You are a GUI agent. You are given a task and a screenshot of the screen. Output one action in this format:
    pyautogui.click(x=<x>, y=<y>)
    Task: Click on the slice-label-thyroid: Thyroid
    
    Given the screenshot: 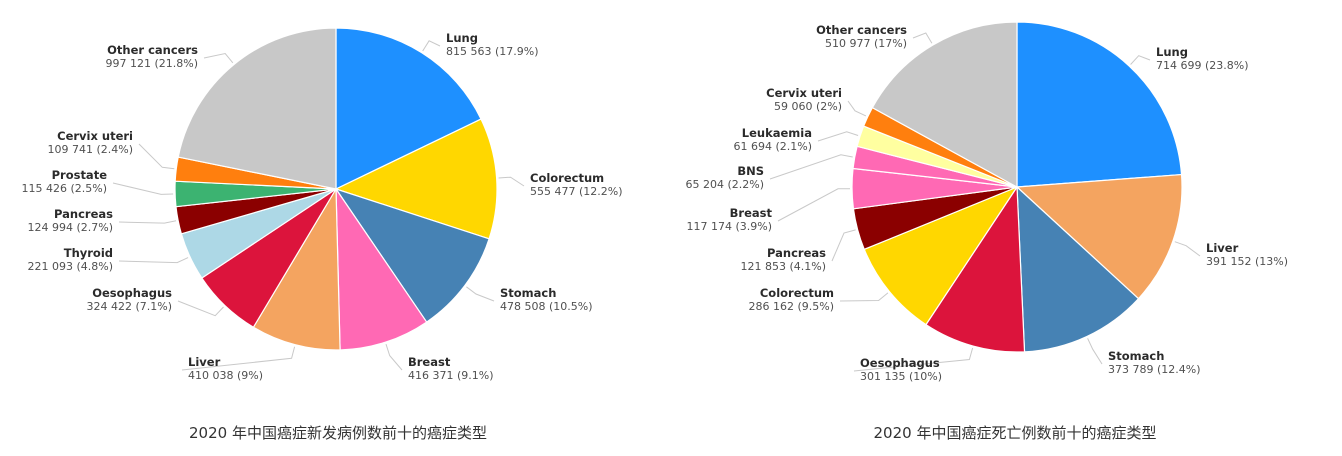 What is the action you would take?
    pyautogui.click(x=88, y=253)
    